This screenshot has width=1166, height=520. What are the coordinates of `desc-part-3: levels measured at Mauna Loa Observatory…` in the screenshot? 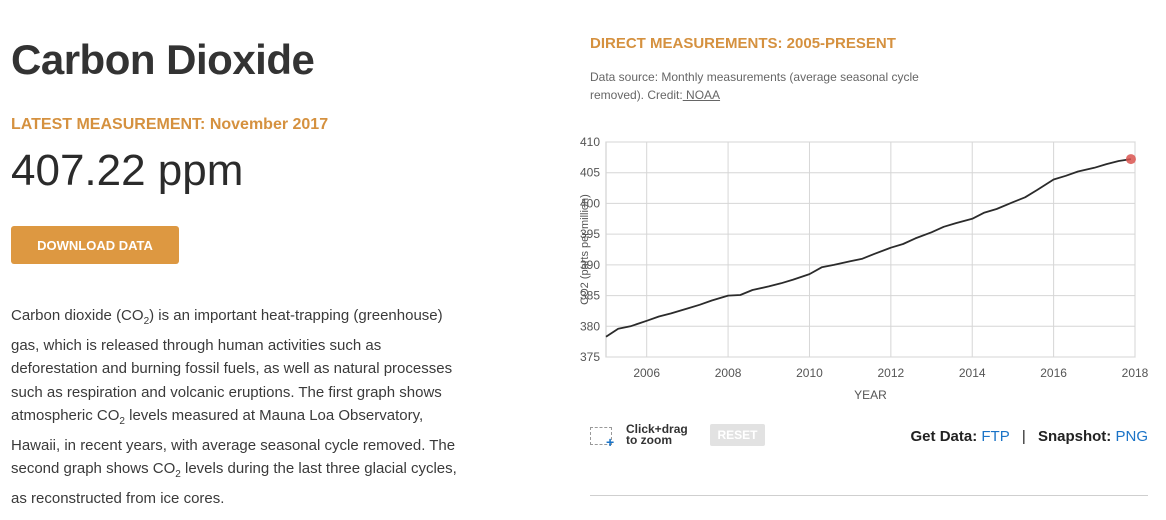 It's located at (233, 442).